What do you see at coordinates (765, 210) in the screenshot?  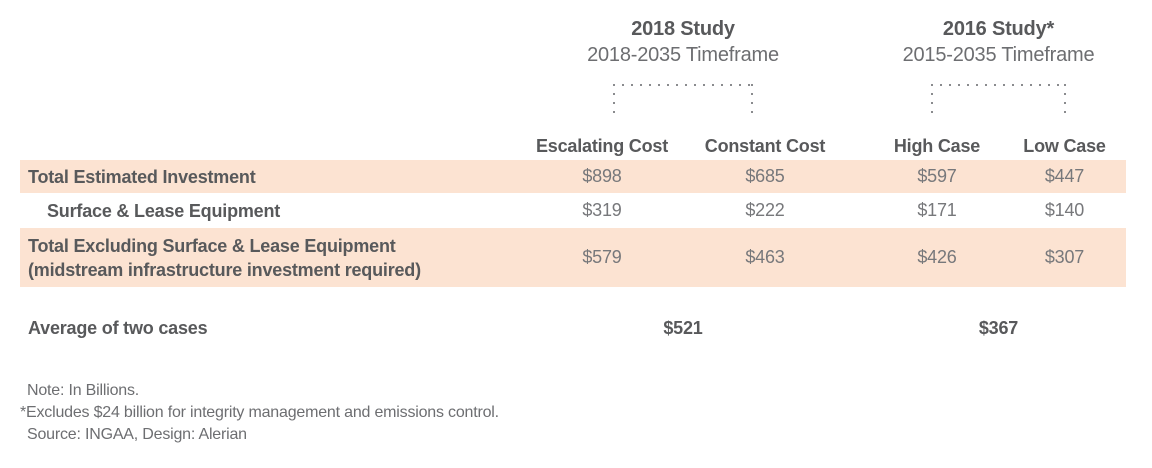 I see `cell-value: $222` at bounding box center [765, 210].